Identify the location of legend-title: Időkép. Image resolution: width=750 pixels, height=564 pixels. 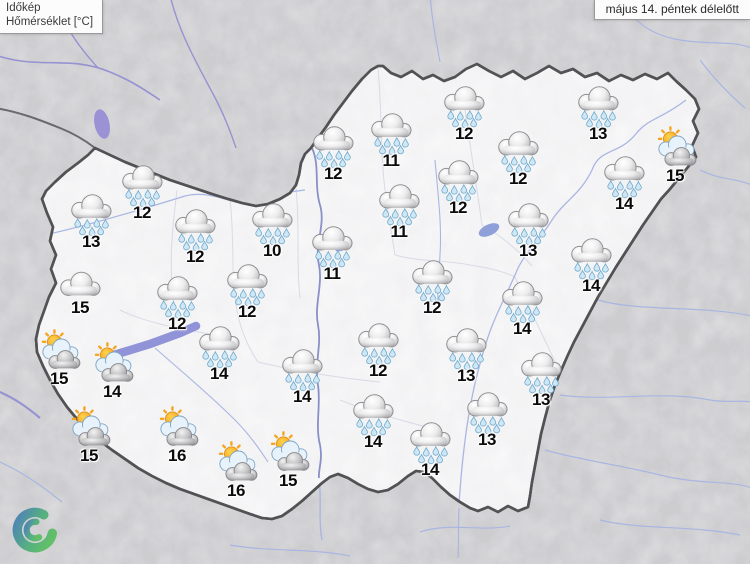
(23, 8).